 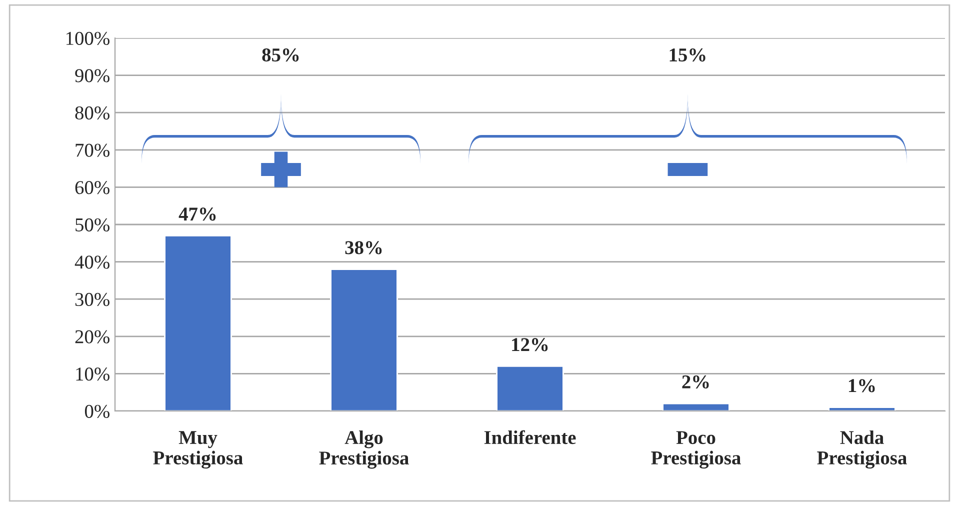 I want to click on y-tick-label: 50%, so click(x=93, y=225).